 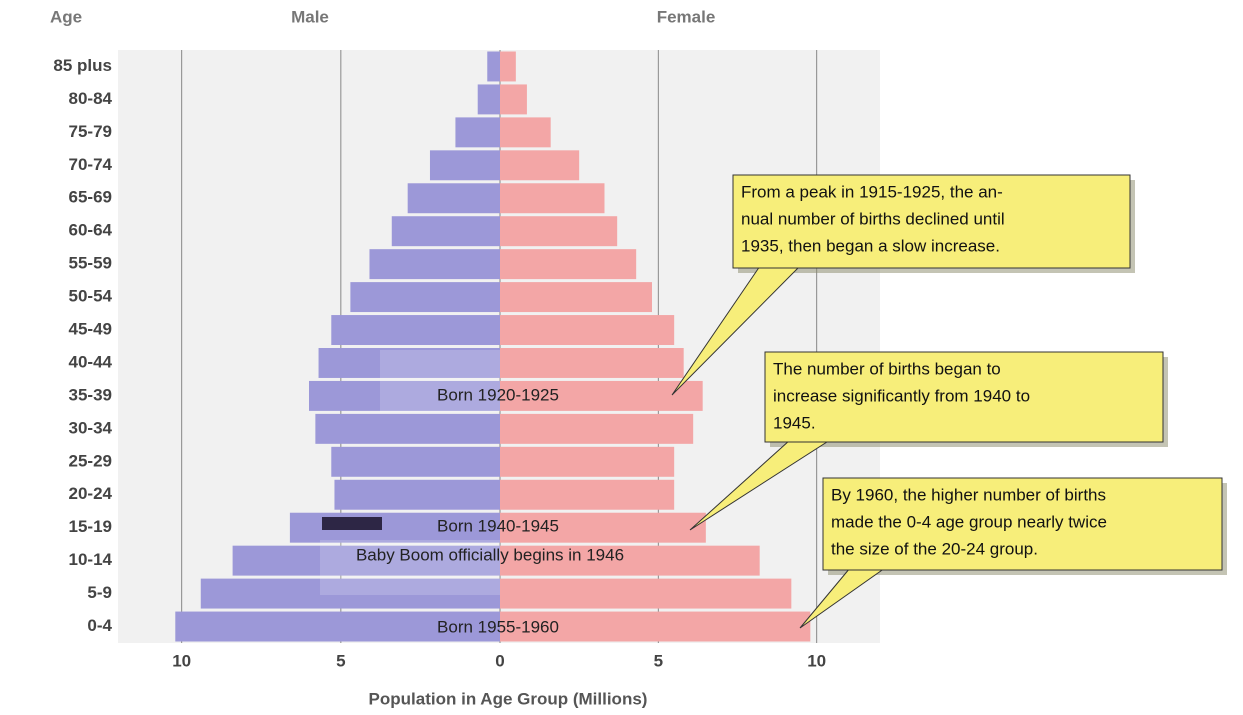 What do you see at coordinates (90, 197) in the screenshot?
I see `y-tick-label: 65-69` at bounding box center [90, 197].